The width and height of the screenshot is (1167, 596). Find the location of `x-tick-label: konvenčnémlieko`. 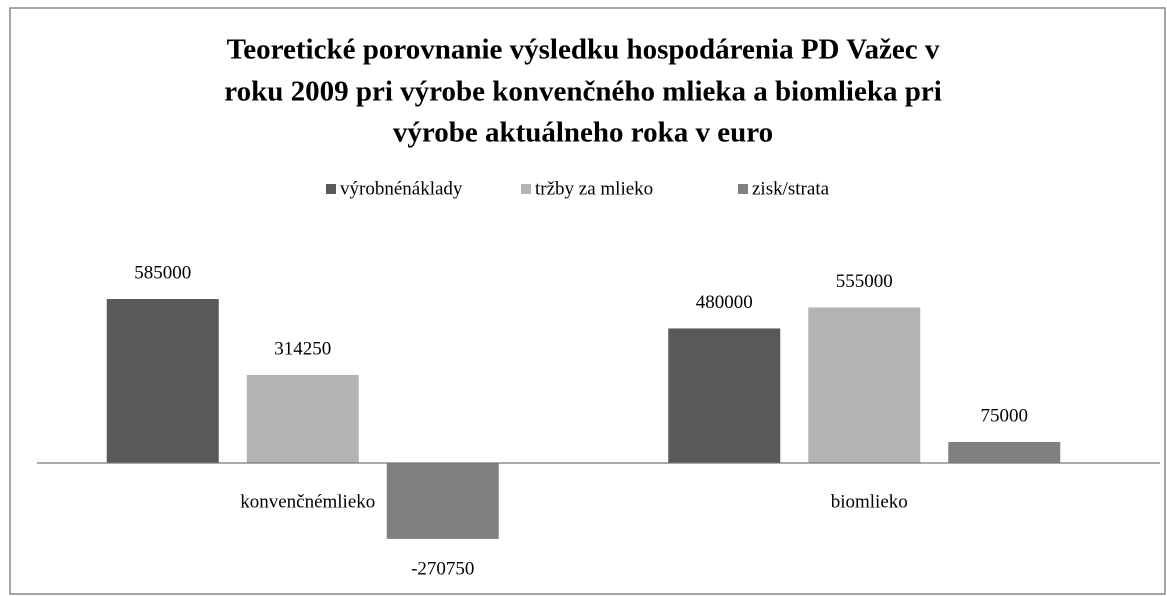

x-tick-label: konvenčnémlieko is located at coordinates (307, 501).